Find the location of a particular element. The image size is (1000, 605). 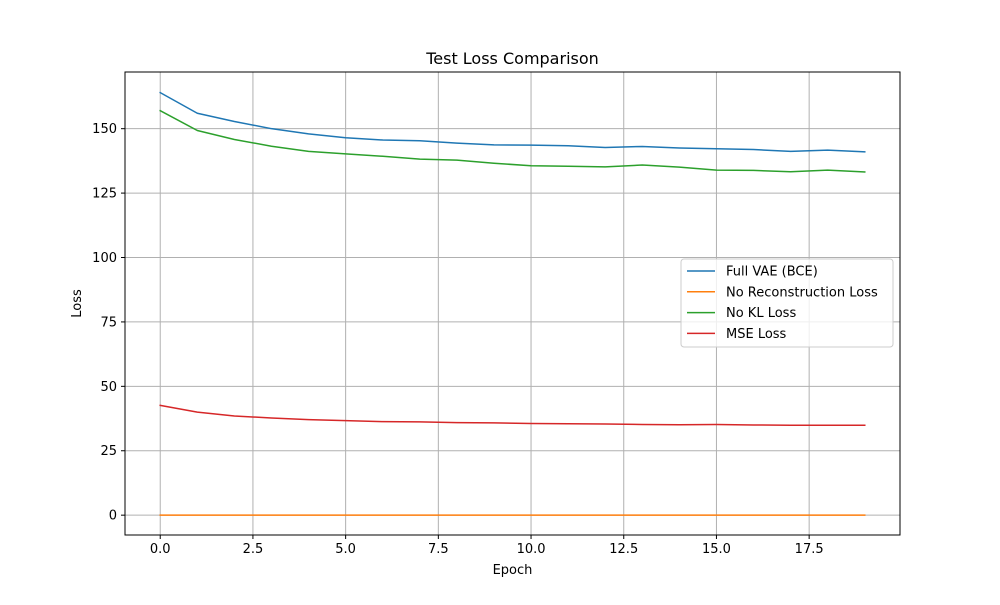

legend-label-mse-loss: MSE Loss is located at coordinates (756, 334).